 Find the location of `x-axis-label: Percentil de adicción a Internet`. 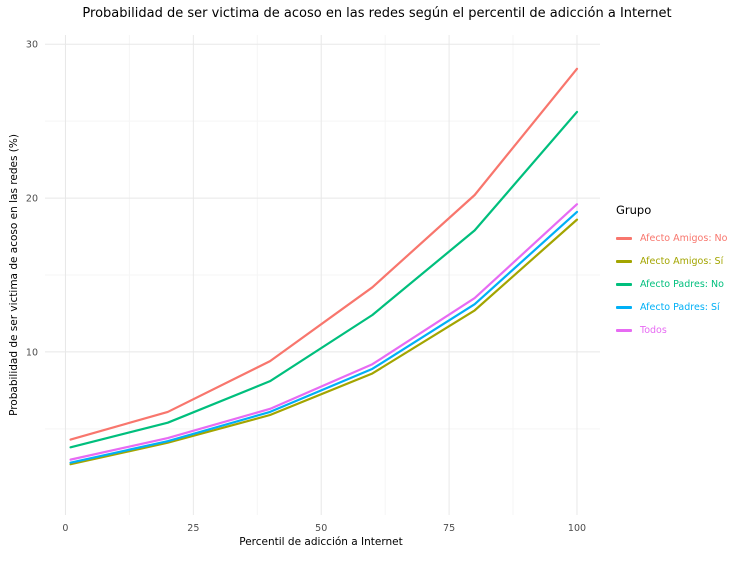

x-axis-label: Percentil de adicción a Internet is located at coordinates (321, 542).